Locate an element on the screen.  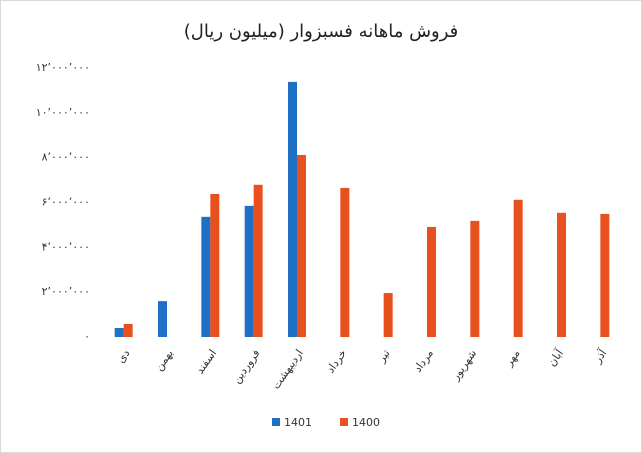
y-tick-label: ۲٬۰۰۰٬۰۰۰ is located at coordinates (66, 291).